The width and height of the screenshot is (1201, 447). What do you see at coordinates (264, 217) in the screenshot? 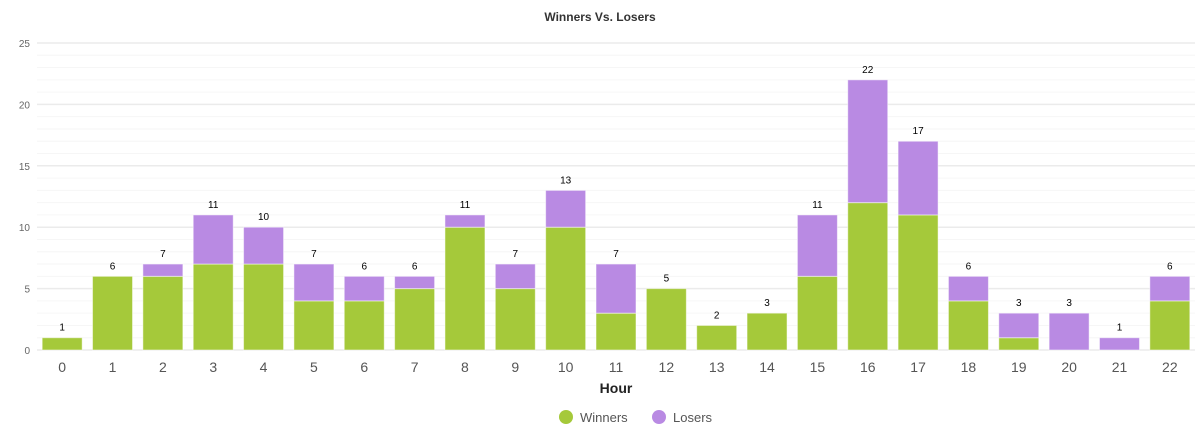
I see `data-label: 10` at bounding box center [264, 217].